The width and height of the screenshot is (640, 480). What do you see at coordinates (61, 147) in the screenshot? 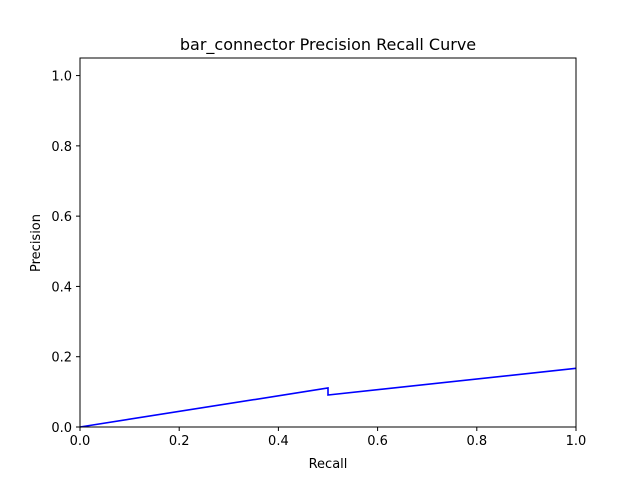
I see `y-tick-label: 0.8` at bounding box center [61, 147].